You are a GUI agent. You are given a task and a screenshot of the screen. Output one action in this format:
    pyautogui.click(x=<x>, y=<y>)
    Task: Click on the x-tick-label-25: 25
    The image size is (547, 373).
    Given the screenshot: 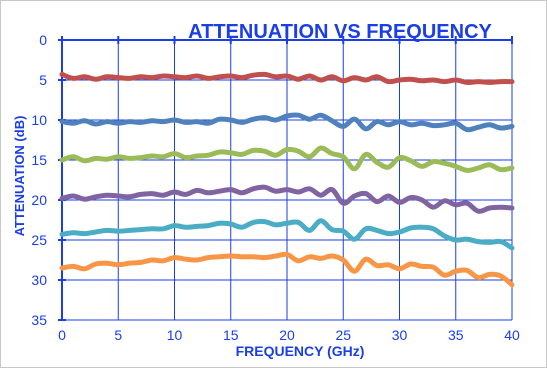 What is the action you would take?
    pyautogui.click(x=343, y=335)
    